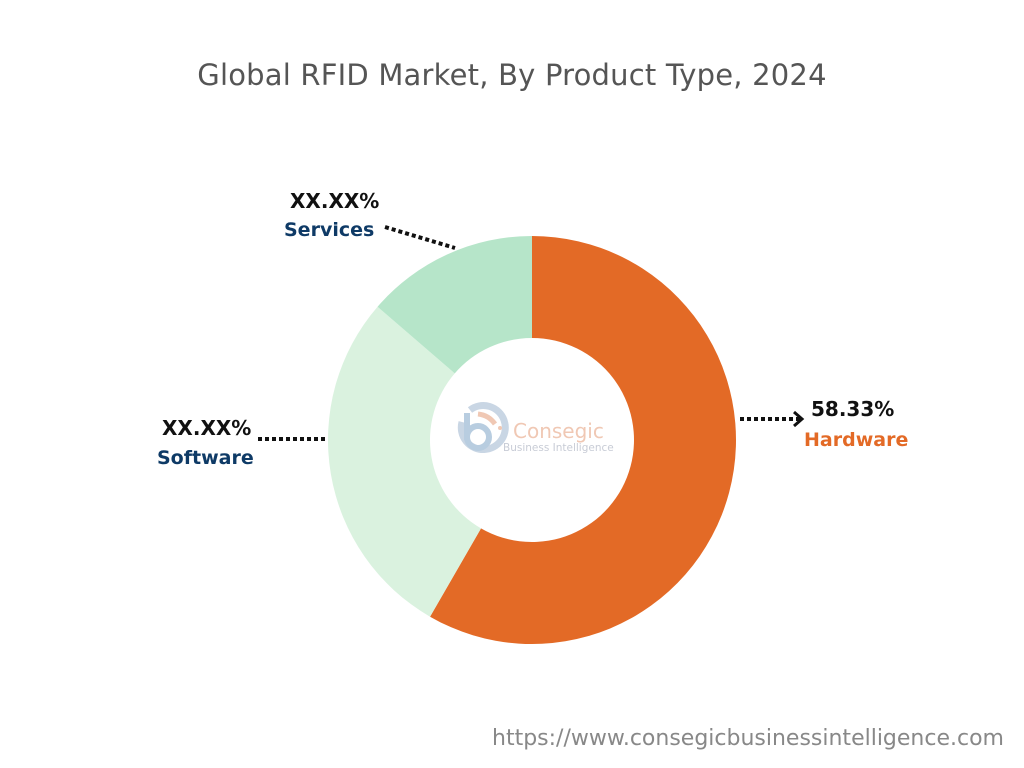  Describe the element at coordinates (483, 427) in the screenshot. I see `logo-icon` at that location.